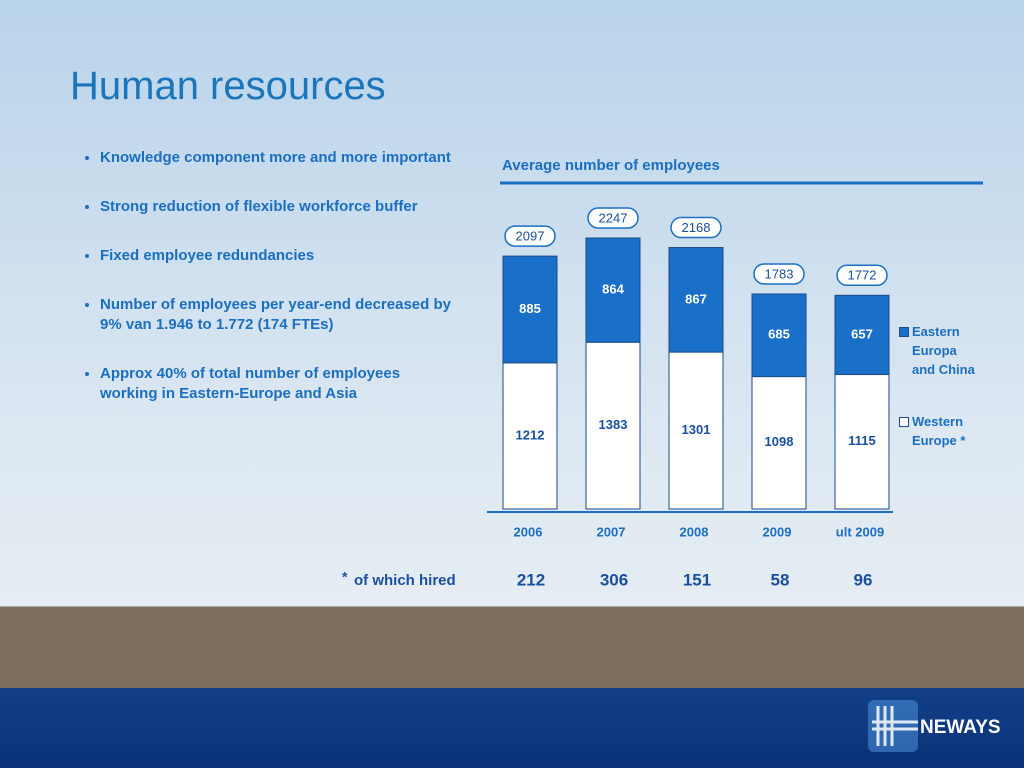  Describe the element at coordinates (860, 531) in the screenshot. I see `x-tick-label: ult 2009` at that location.